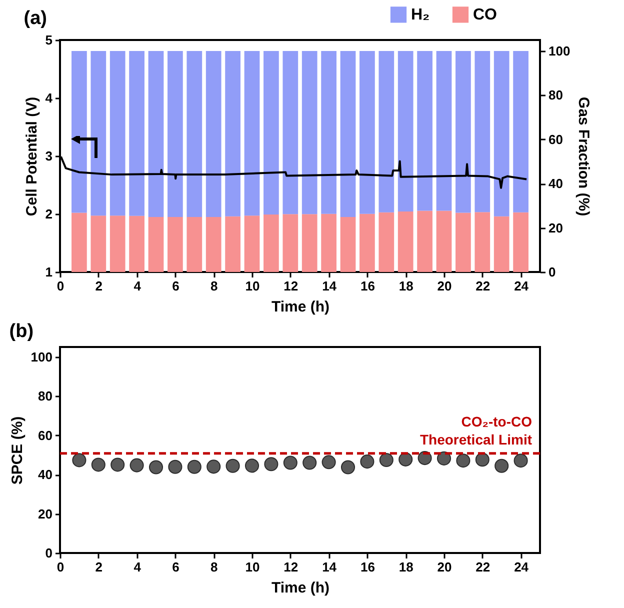  Describe the element at coordinates (48, 214) in the screenshot. I see `y-tick-label: 2` at that location.